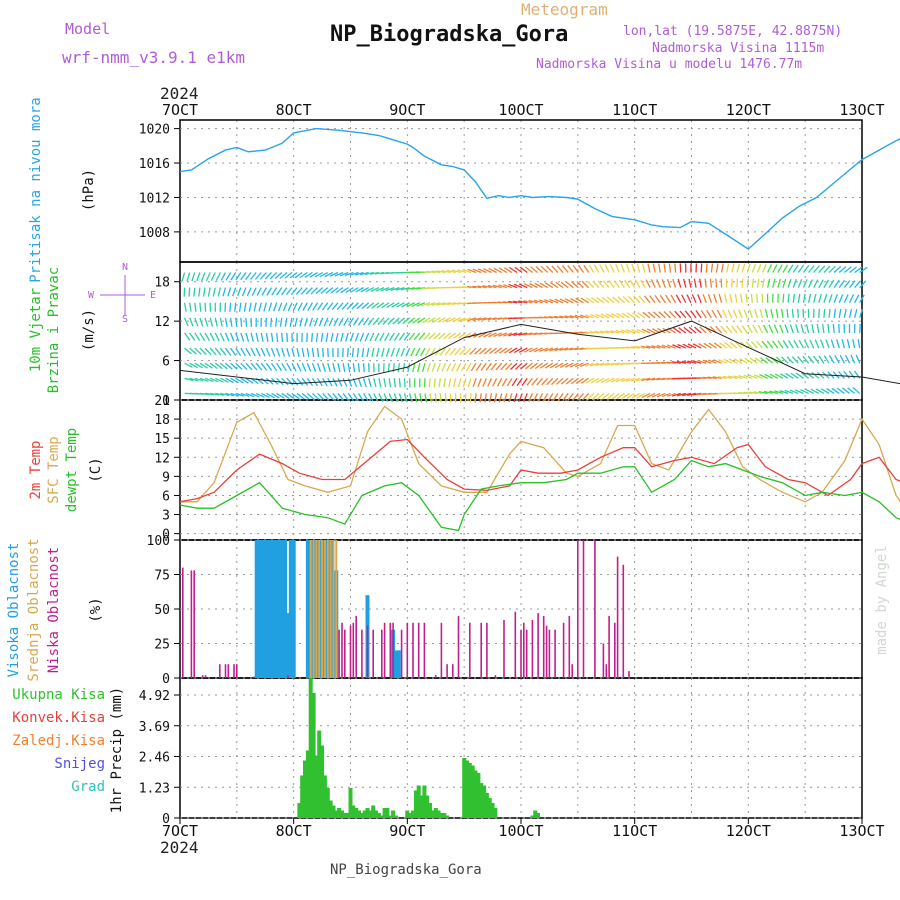 Image resolution: width=900 pixels, height=900 pixels. I want to click on precip-legend-2: Zaledj.Kisa, so click(58, 741).